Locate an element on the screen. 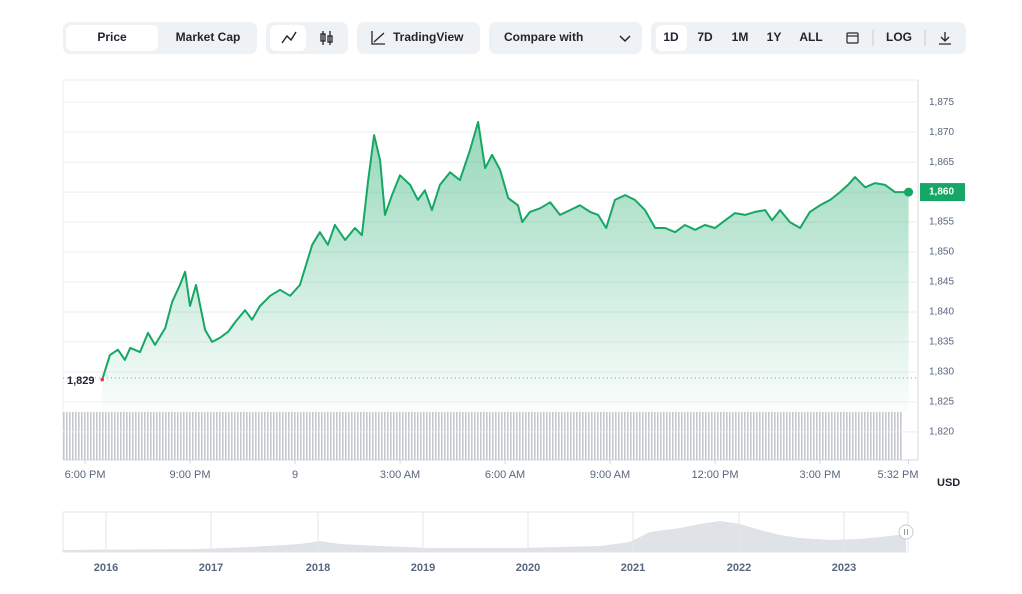 Image resolution: width=1022 pixels, height=594 pixels. download-icon is located at coordinates (945, 38).